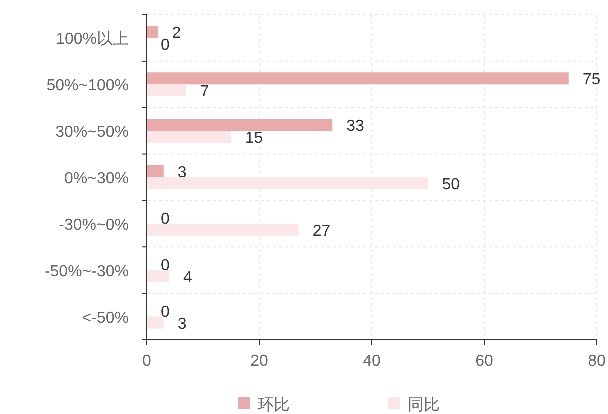 The width and height of the screenshot is (608, 414). I want to click on data-label: 4, so click(188, 277).